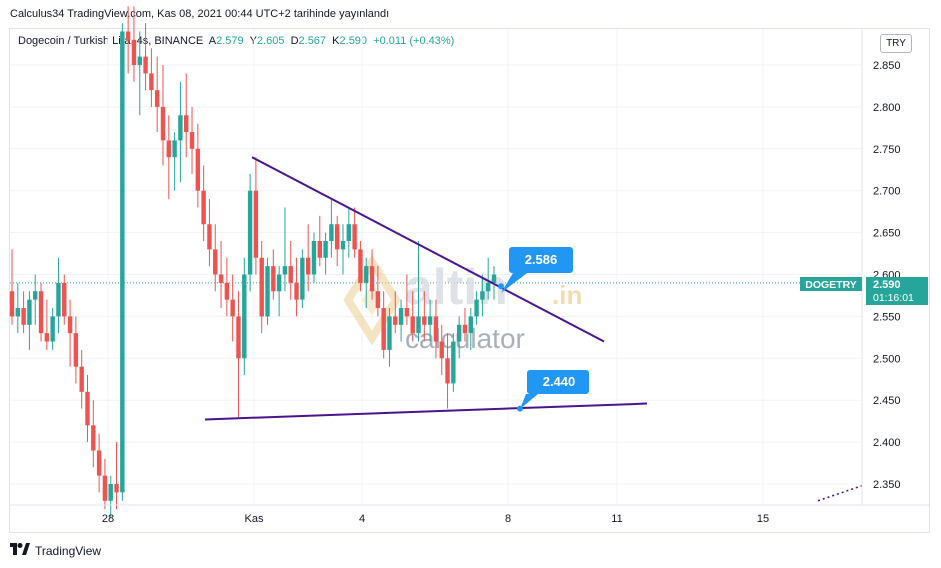 This screenshot has width=941, height=568. I want to click on price-tick-label: 2.350, so click(887, 485).